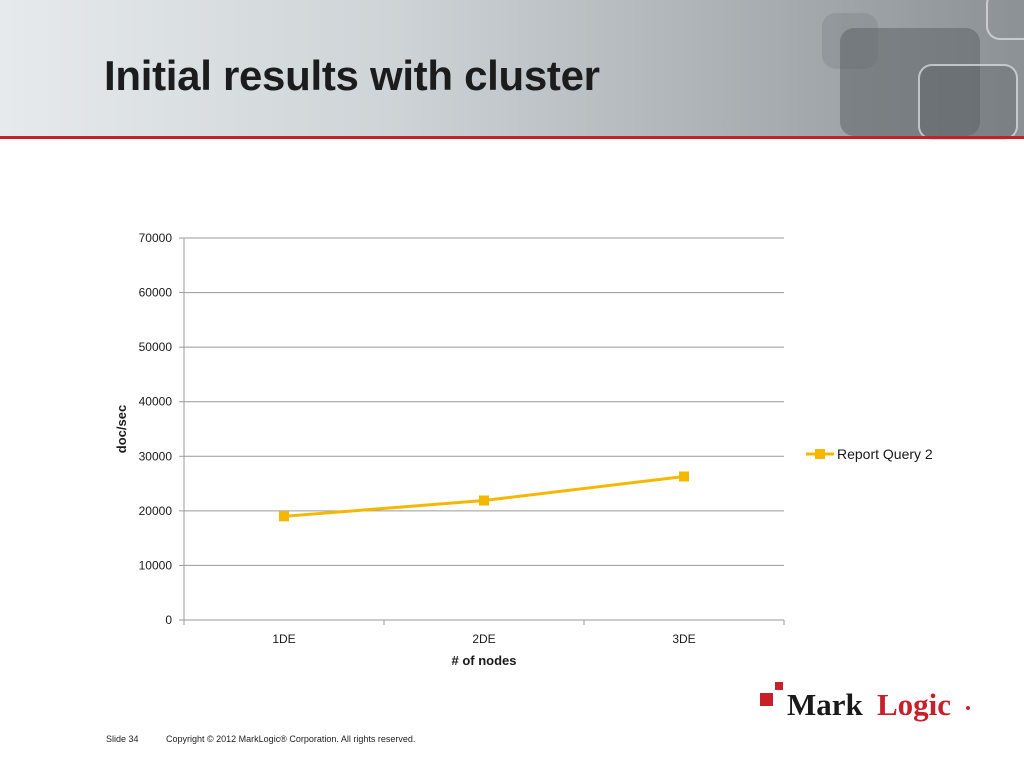 This screenshot has width=1024, height=768. I want to click on y-axis-label: doc/sec, so click(121, 429).